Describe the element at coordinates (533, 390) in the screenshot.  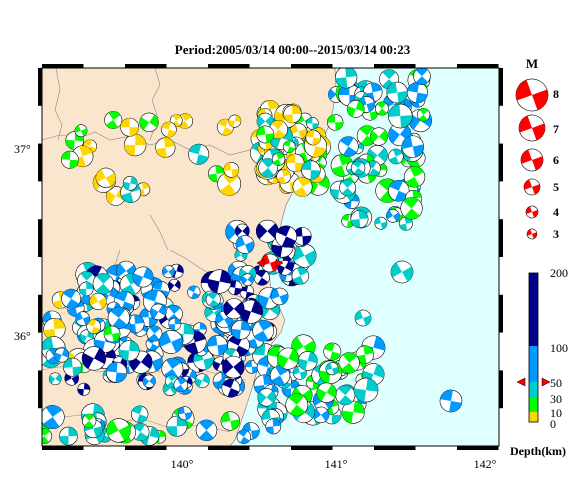
I see `depth-band-mid` at that location.